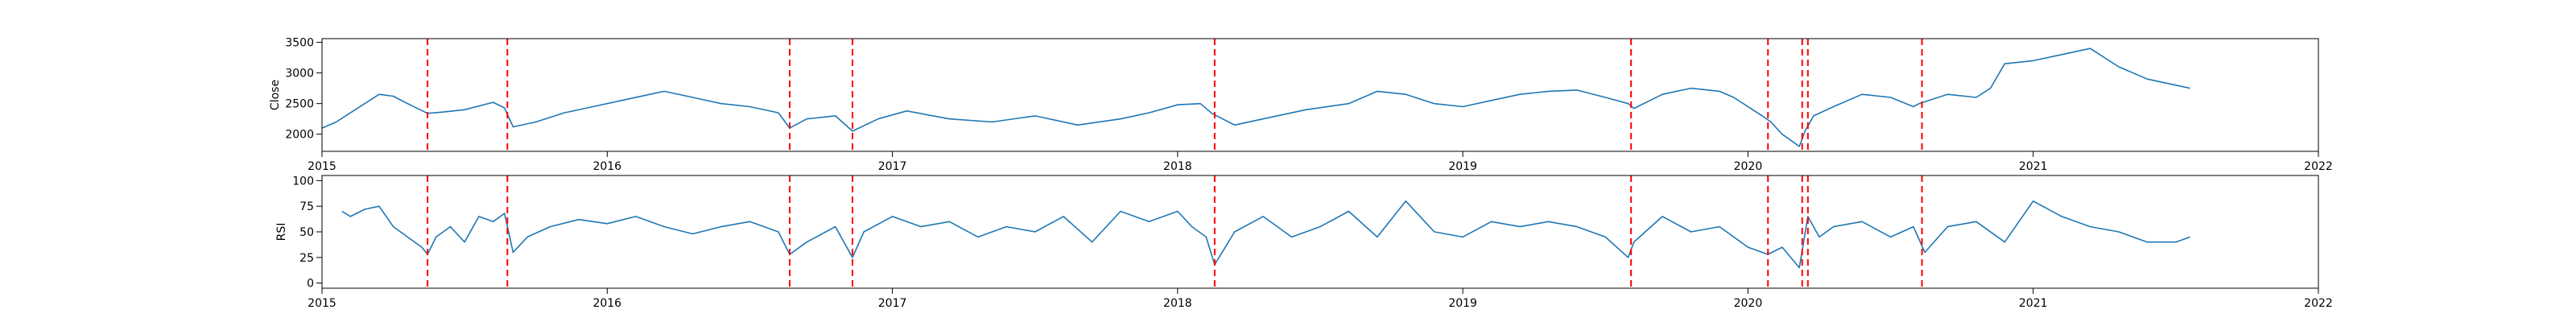 The image size is (2576, 322). What do you see at coordinates (2033, 303) in the screenshot?
I see `rsi-x-tick-label: 2021` at bounding box center [2033, 303].